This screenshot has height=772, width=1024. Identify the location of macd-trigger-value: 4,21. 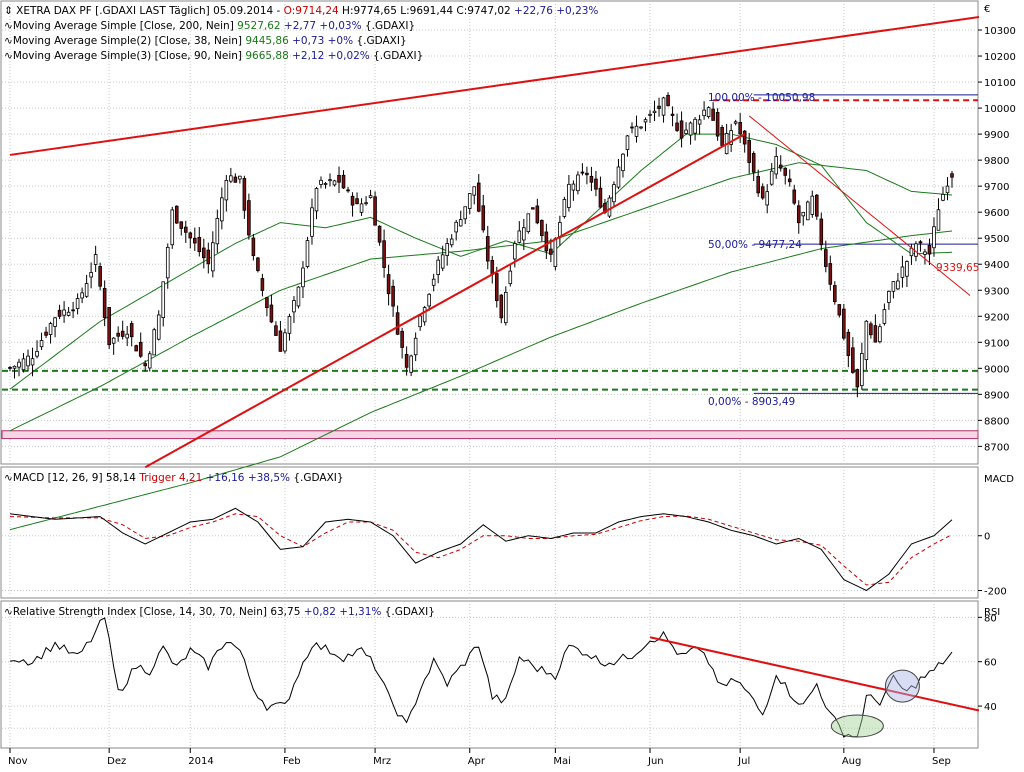
(190, 478).